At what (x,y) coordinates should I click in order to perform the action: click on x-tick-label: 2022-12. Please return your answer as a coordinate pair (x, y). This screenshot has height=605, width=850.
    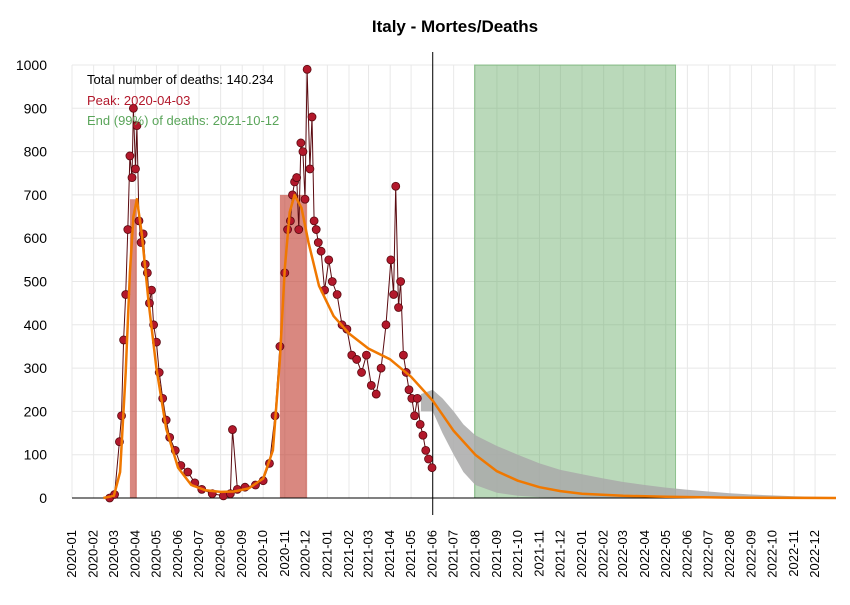
    Looking at the image, I should click on (814, 554).